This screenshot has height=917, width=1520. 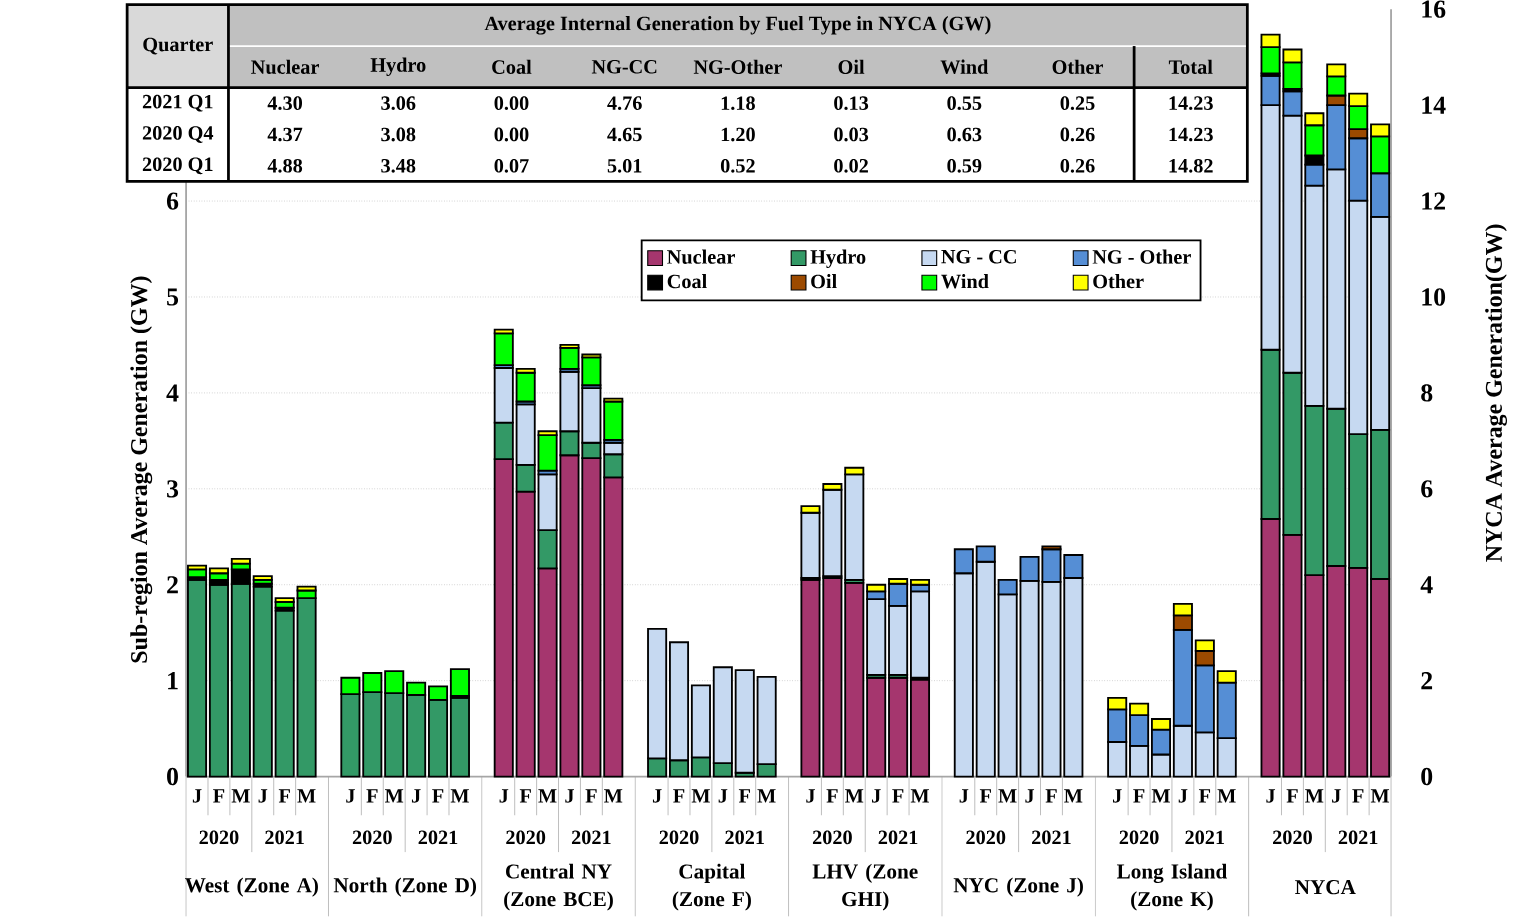 I want to click on category-label: Coal, so click(x=512, y=67).